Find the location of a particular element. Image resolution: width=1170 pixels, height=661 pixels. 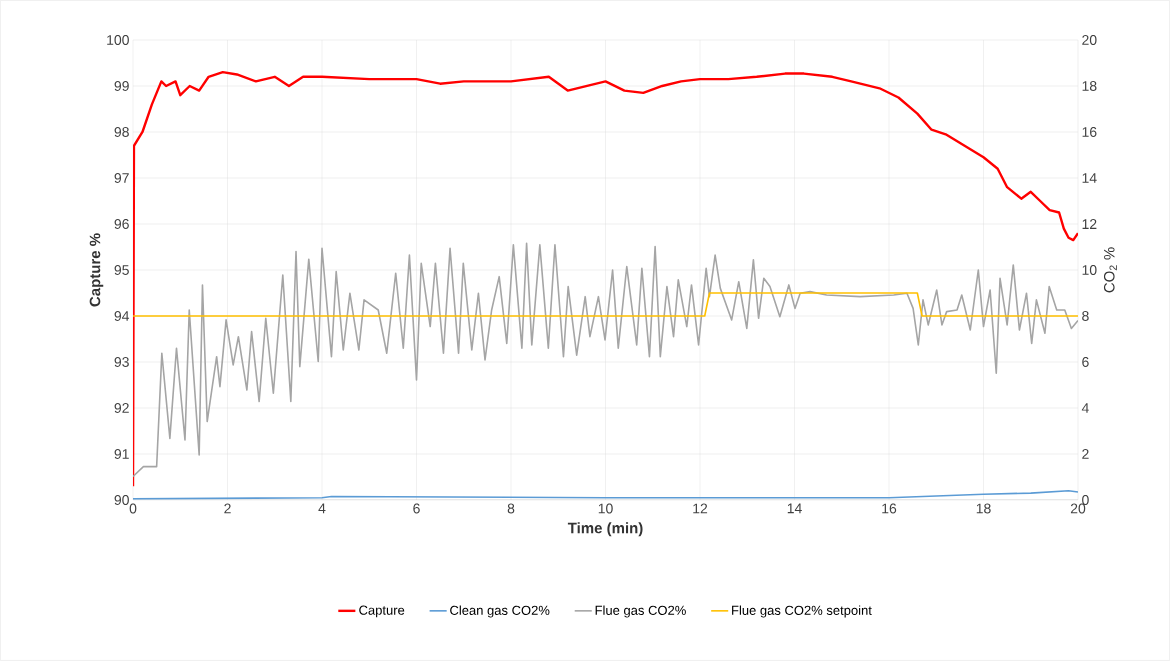

x-tick-label: 18 is located at coordinates (983, 508).